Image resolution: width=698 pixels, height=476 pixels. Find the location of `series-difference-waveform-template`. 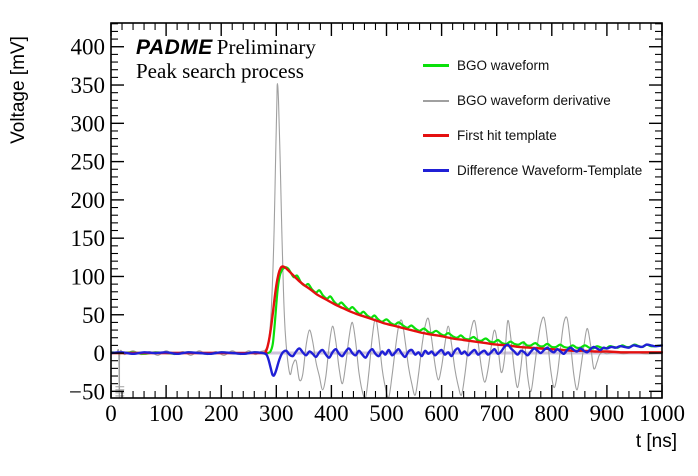

series-difference-waveform-template is located at coordinates (387, 360).